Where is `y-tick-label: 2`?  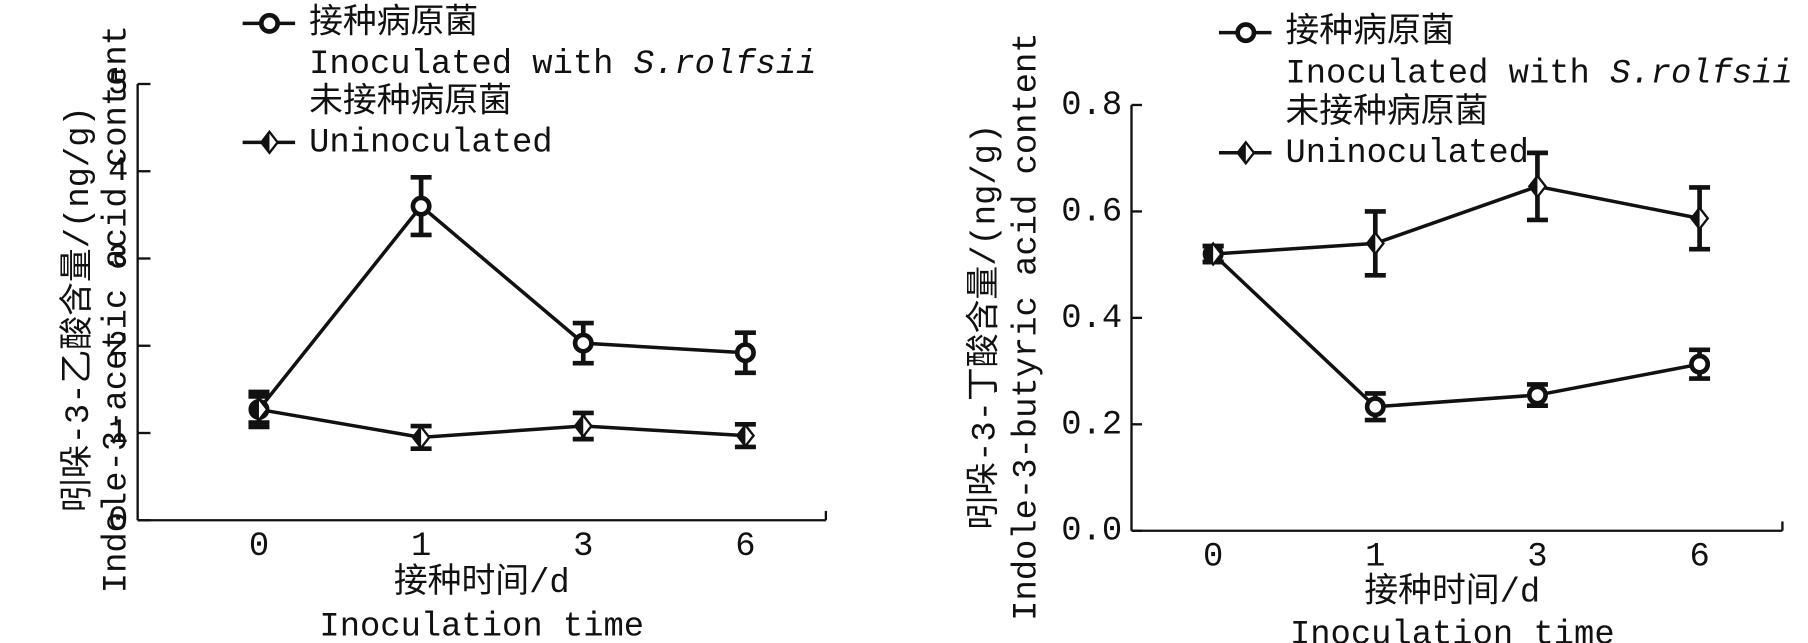
y-tick-label: 2 is located at coordinates (118, 347).